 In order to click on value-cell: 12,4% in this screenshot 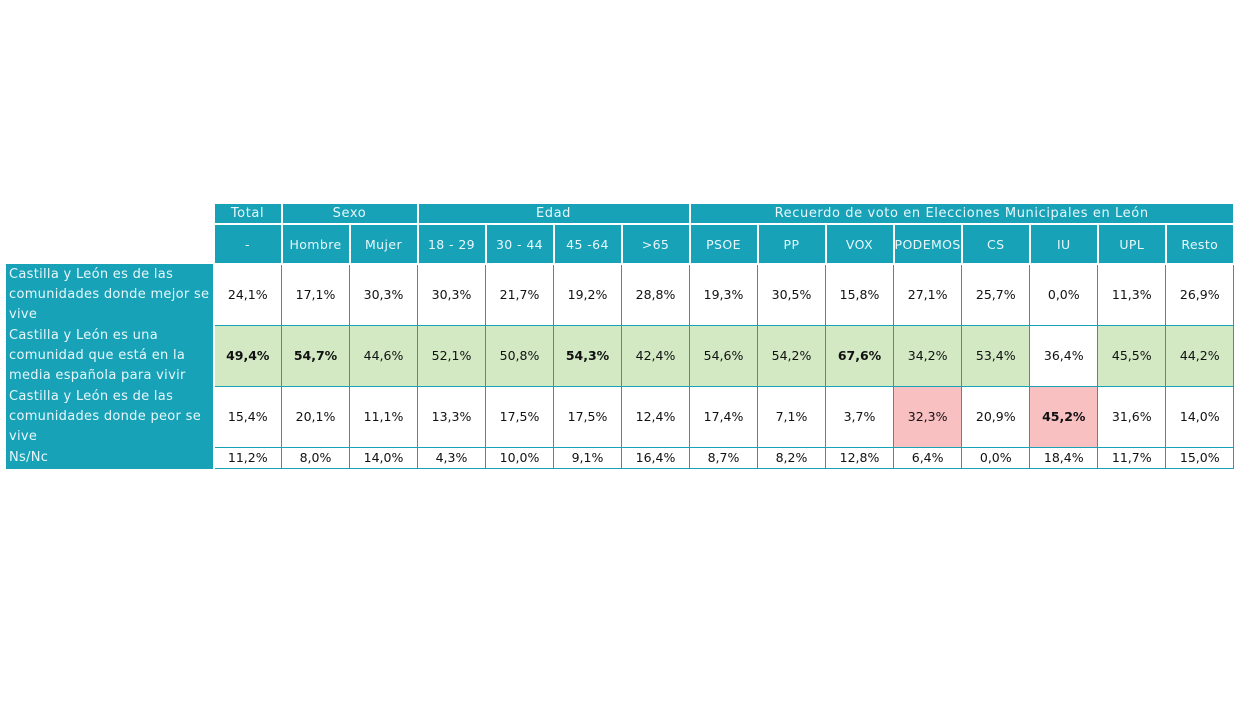, I will do `click(655, 416)`.